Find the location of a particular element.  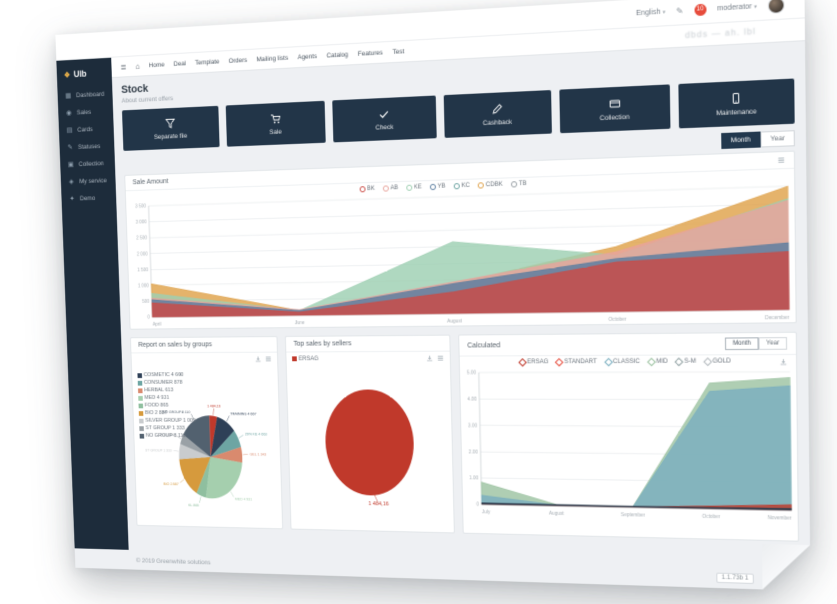

legend-item: KE is located at coordinates (414, 187).